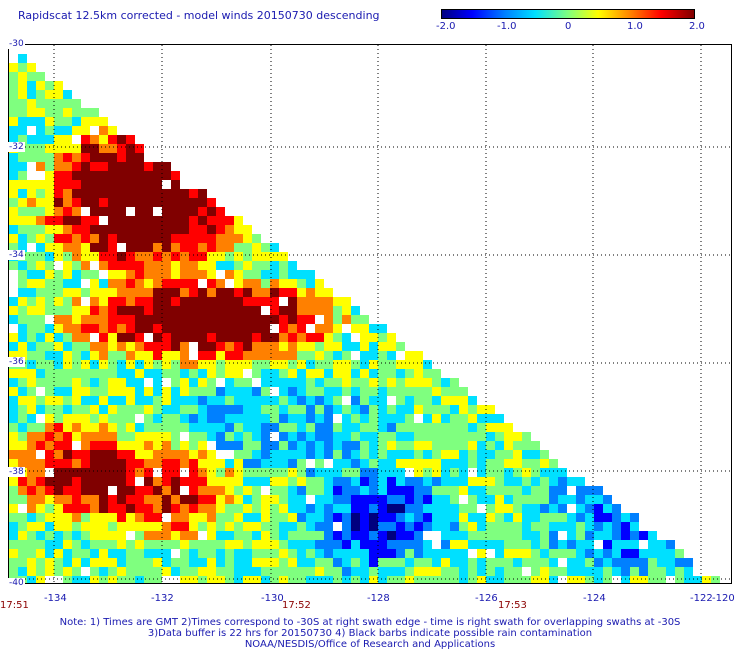 The width and height of the screenshot is (740, 650). Describe the element at coordinates (635, 26) in the screenshot. I see `colorbar-tick: 1.0` at that location.